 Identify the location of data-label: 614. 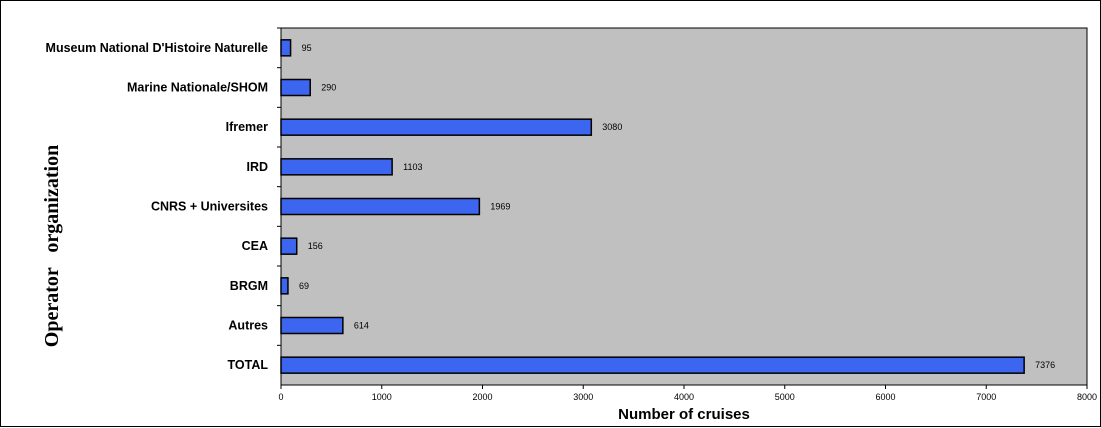
(361, 326).